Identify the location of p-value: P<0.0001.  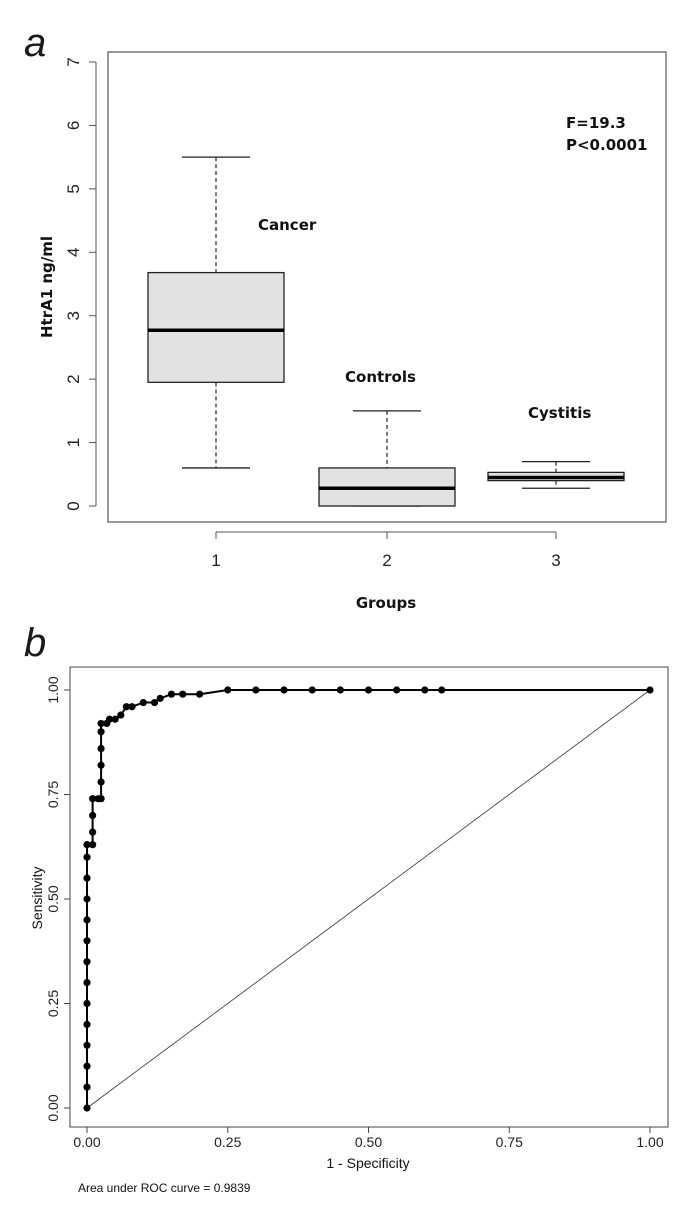
(606, 145).